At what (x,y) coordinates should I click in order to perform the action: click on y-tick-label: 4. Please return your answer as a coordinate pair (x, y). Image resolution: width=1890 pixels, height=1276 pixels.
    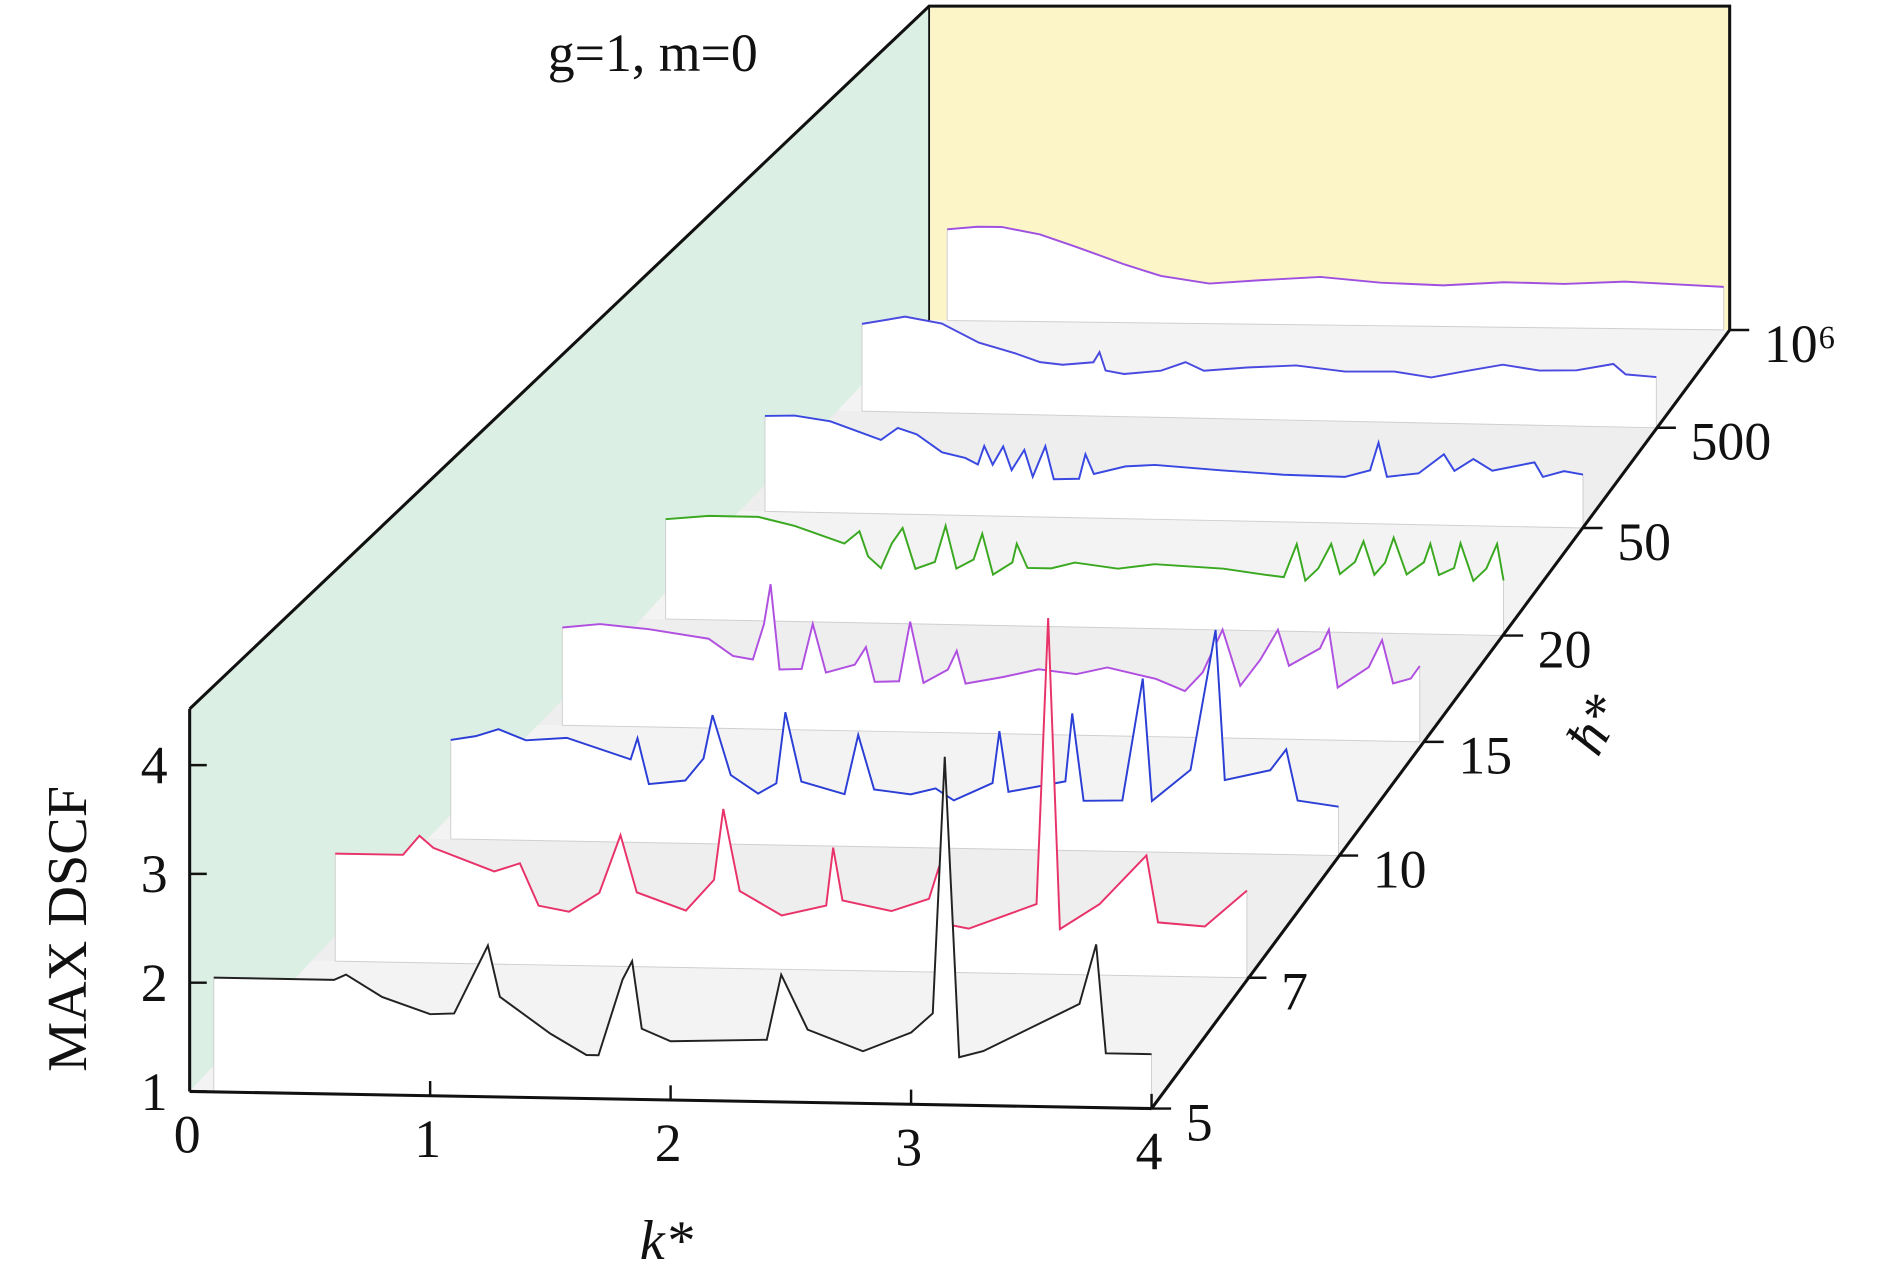
    Looking at the image, I should click on (154, 765).